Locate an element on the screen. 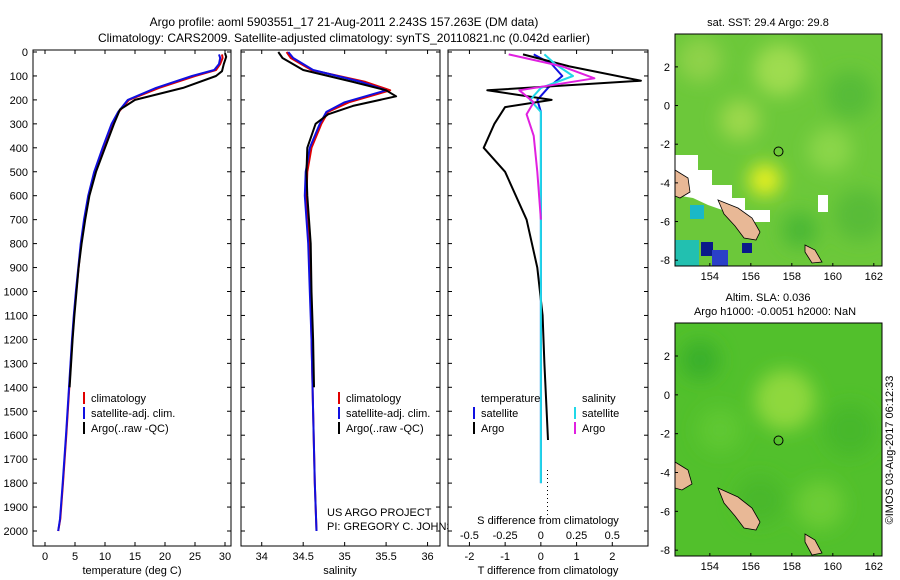 The image size is (900, 580). x-tick-label: 36 is located at coordinates (427, 557).